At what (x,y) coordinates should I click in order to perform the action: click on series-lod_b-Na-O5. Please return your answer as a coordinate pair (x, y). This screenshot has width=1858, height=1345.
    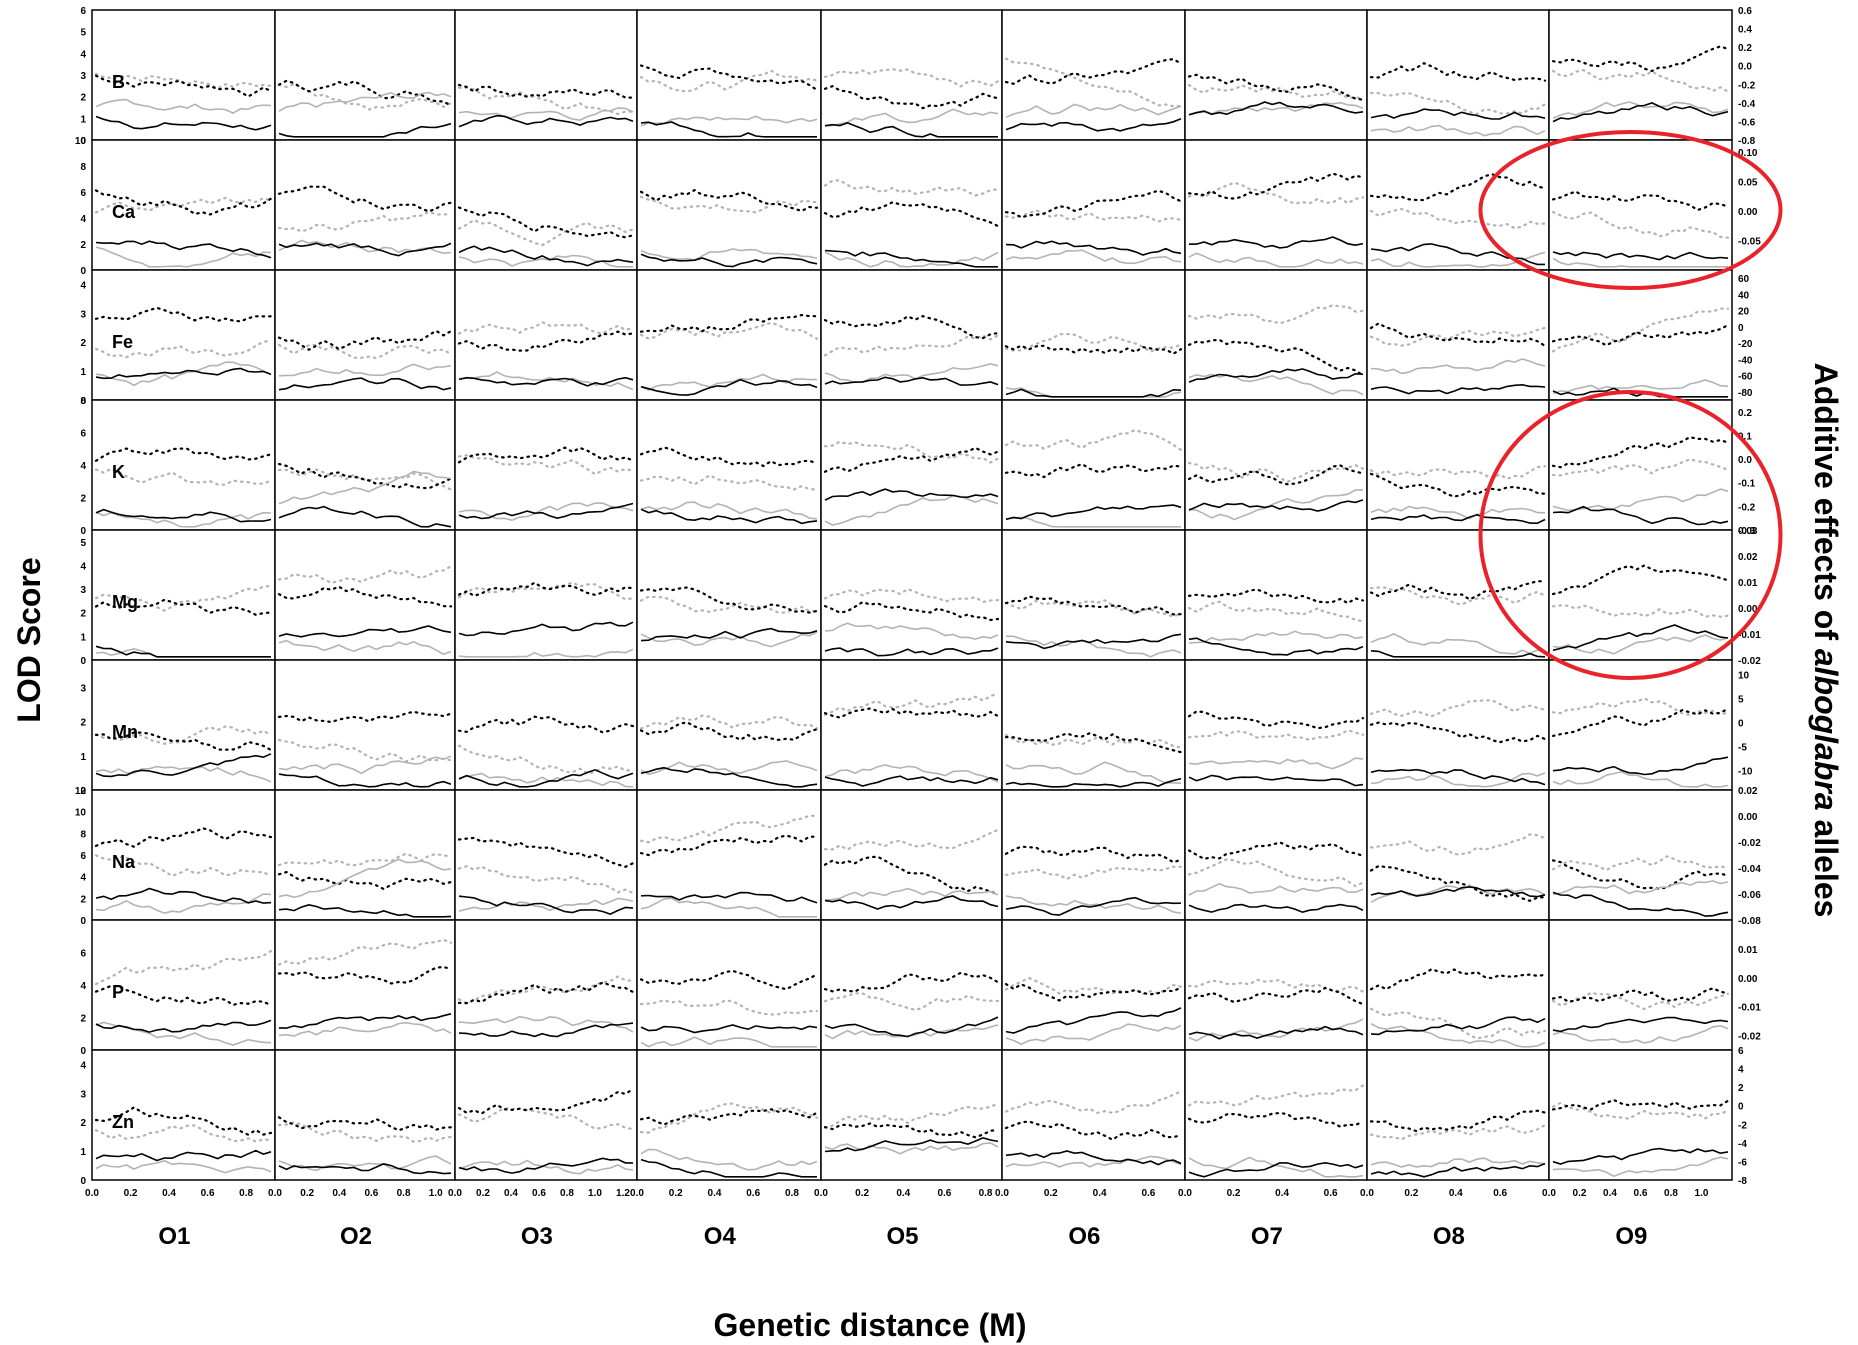
    Looking at the image, I should click on (911, 894).